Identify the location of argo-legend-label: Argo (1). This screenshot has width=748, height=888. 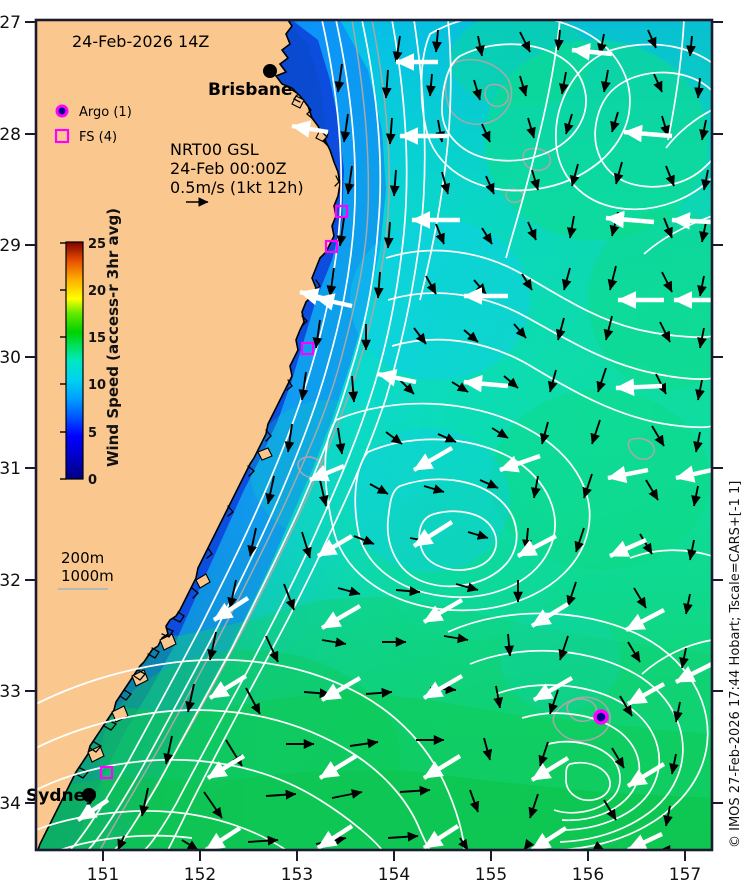
(105, 112).